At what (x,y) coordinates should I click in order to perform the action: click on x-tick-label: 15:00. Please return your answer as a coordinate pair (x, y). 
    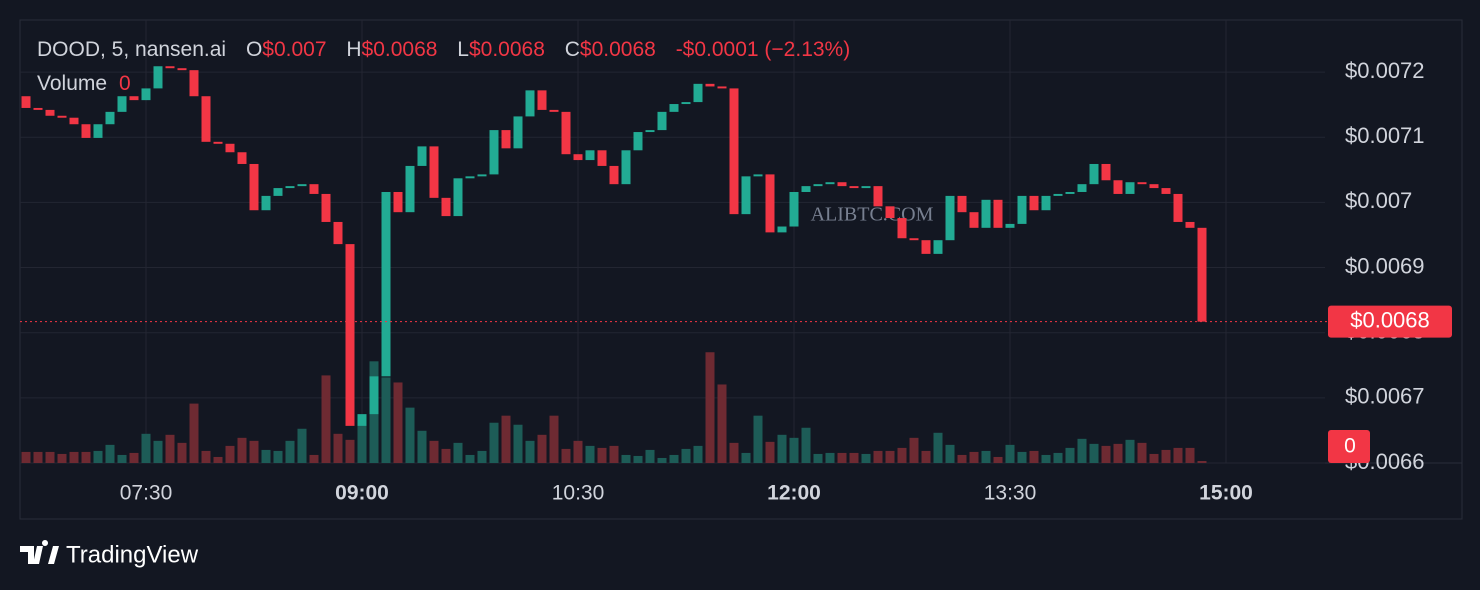
    Looking at the image, I should click on (1226, 493).